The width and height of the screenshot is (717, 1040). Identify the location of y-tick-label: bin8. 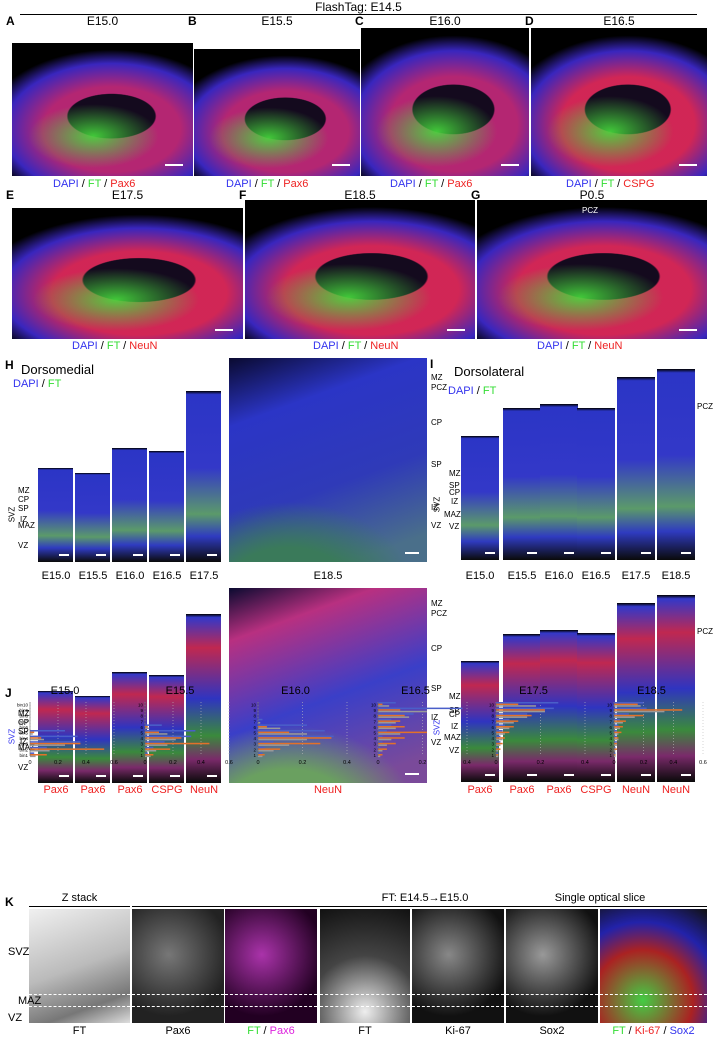
(23, 716).